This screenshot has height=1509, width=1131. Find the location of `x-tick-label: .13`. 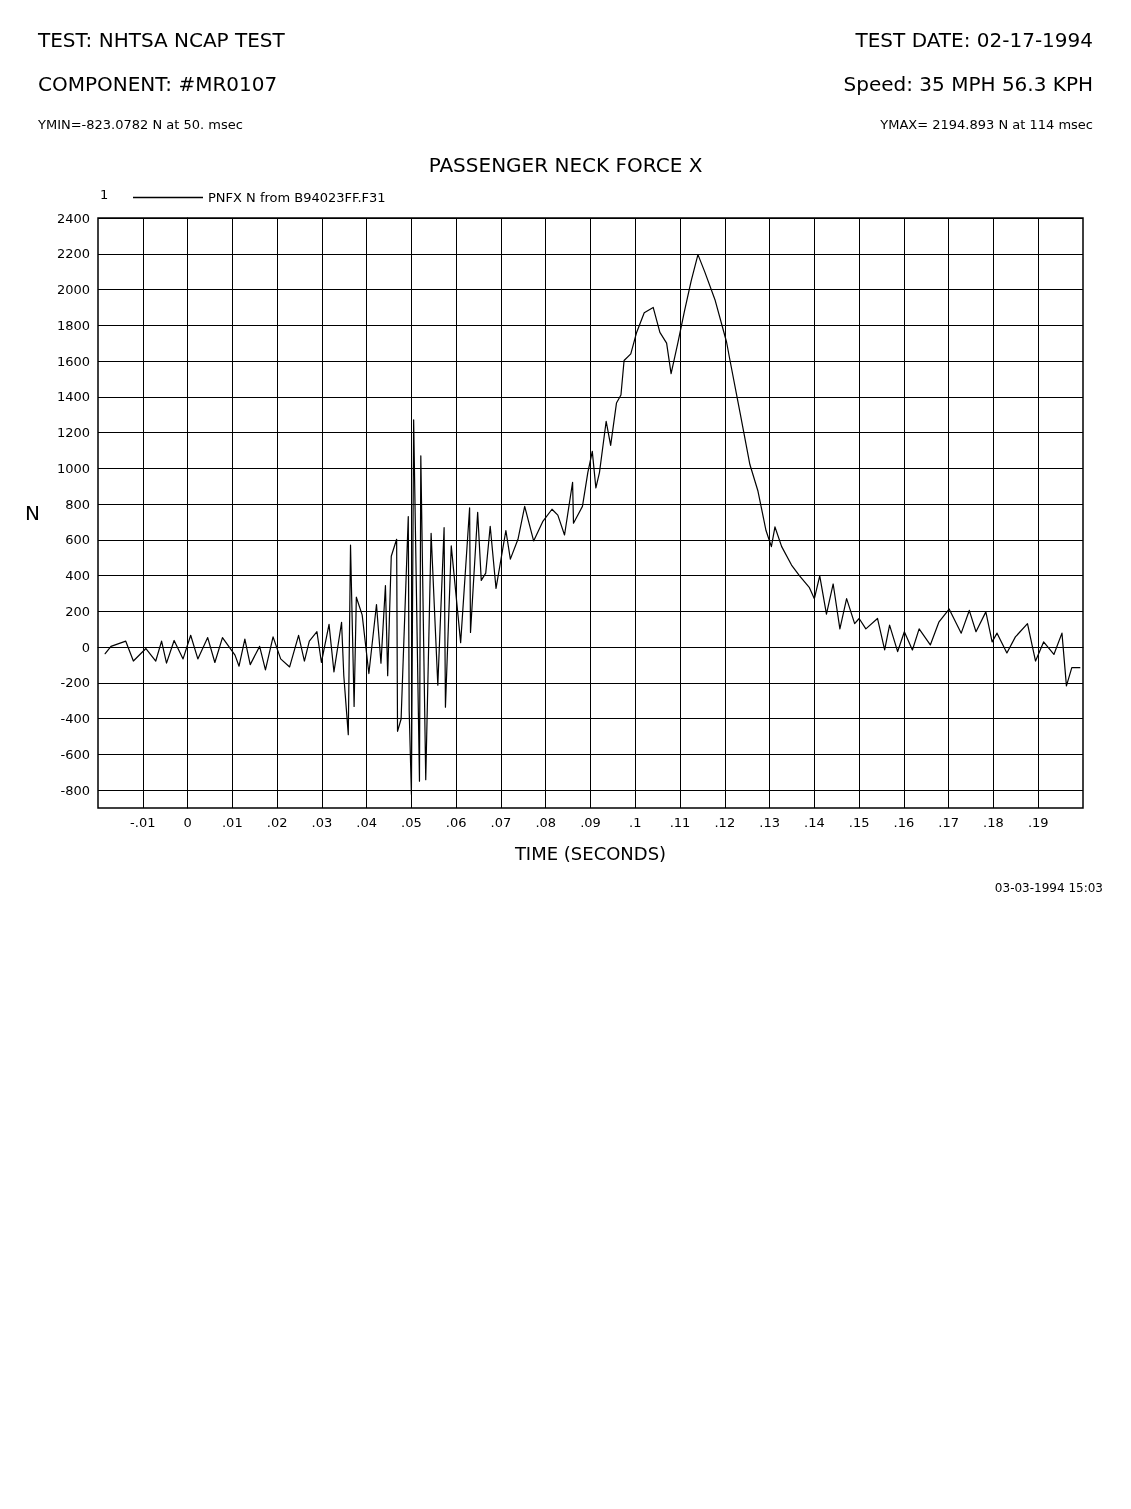

x-tick-label: .13 is located at coordinates (769, 822).